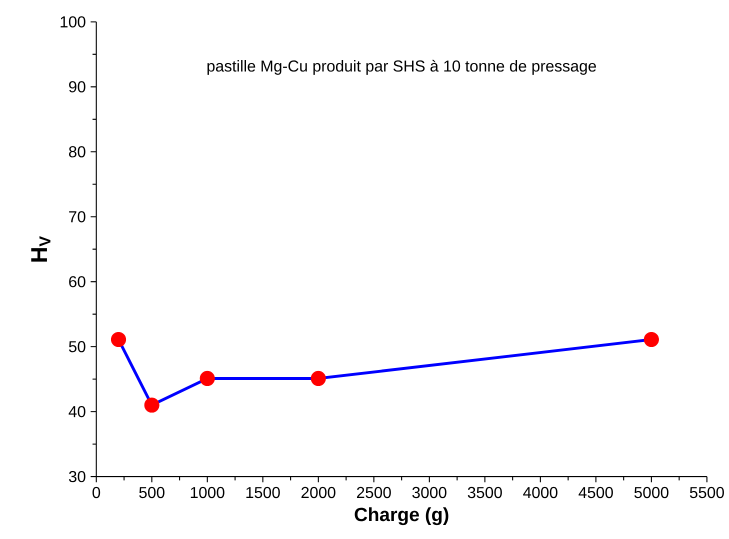  What do you see at coordinates (73, 22) in the screenshot?
I see `y-tick-label: 100` at bounding box center [73, 22].